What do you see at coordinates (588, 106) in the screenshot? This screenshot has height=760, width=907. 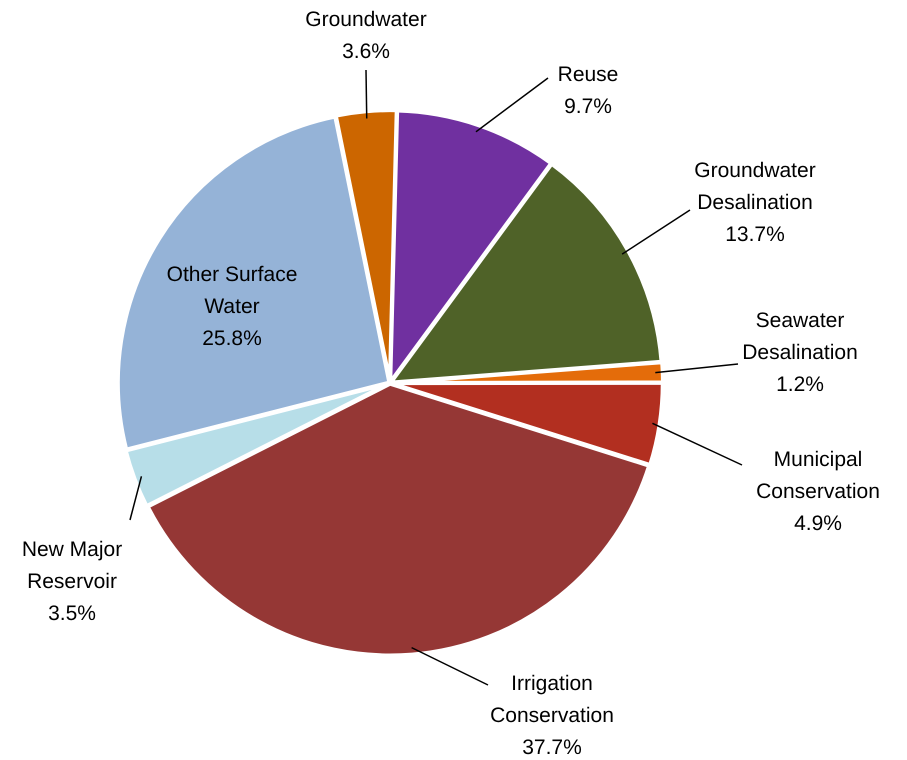 I see `data-label: 9.7%` at bounding box center [588, 106].